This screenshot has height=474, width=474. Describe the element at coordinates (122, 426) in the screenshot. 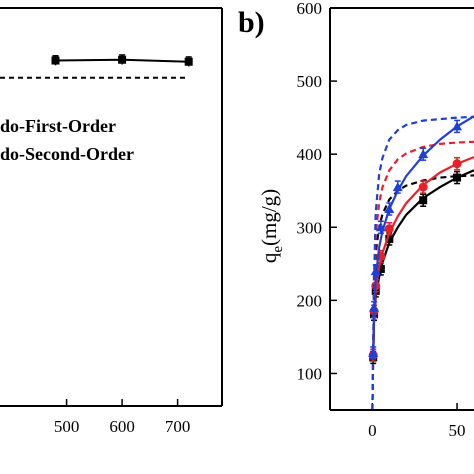

I see `left-x-tick-label: 600` at that location.